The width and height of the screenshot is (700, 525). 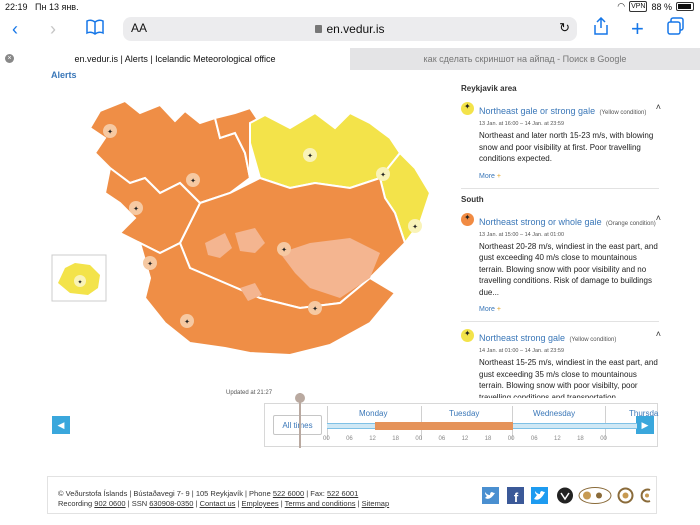 I want to click on fax-link: 522 6001, so click(x=342, y=493).